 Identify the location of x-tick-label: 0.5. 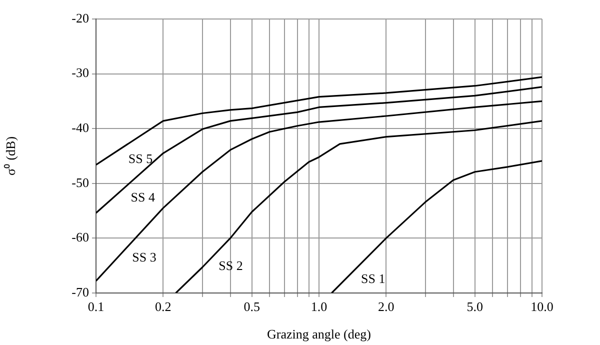
(252, 306).